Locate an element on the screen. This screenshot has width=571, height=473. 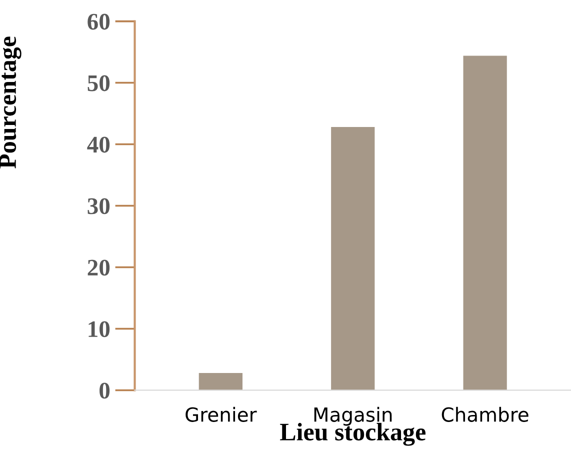
y-tick-label: 30 is located at coordinates (99, 206).